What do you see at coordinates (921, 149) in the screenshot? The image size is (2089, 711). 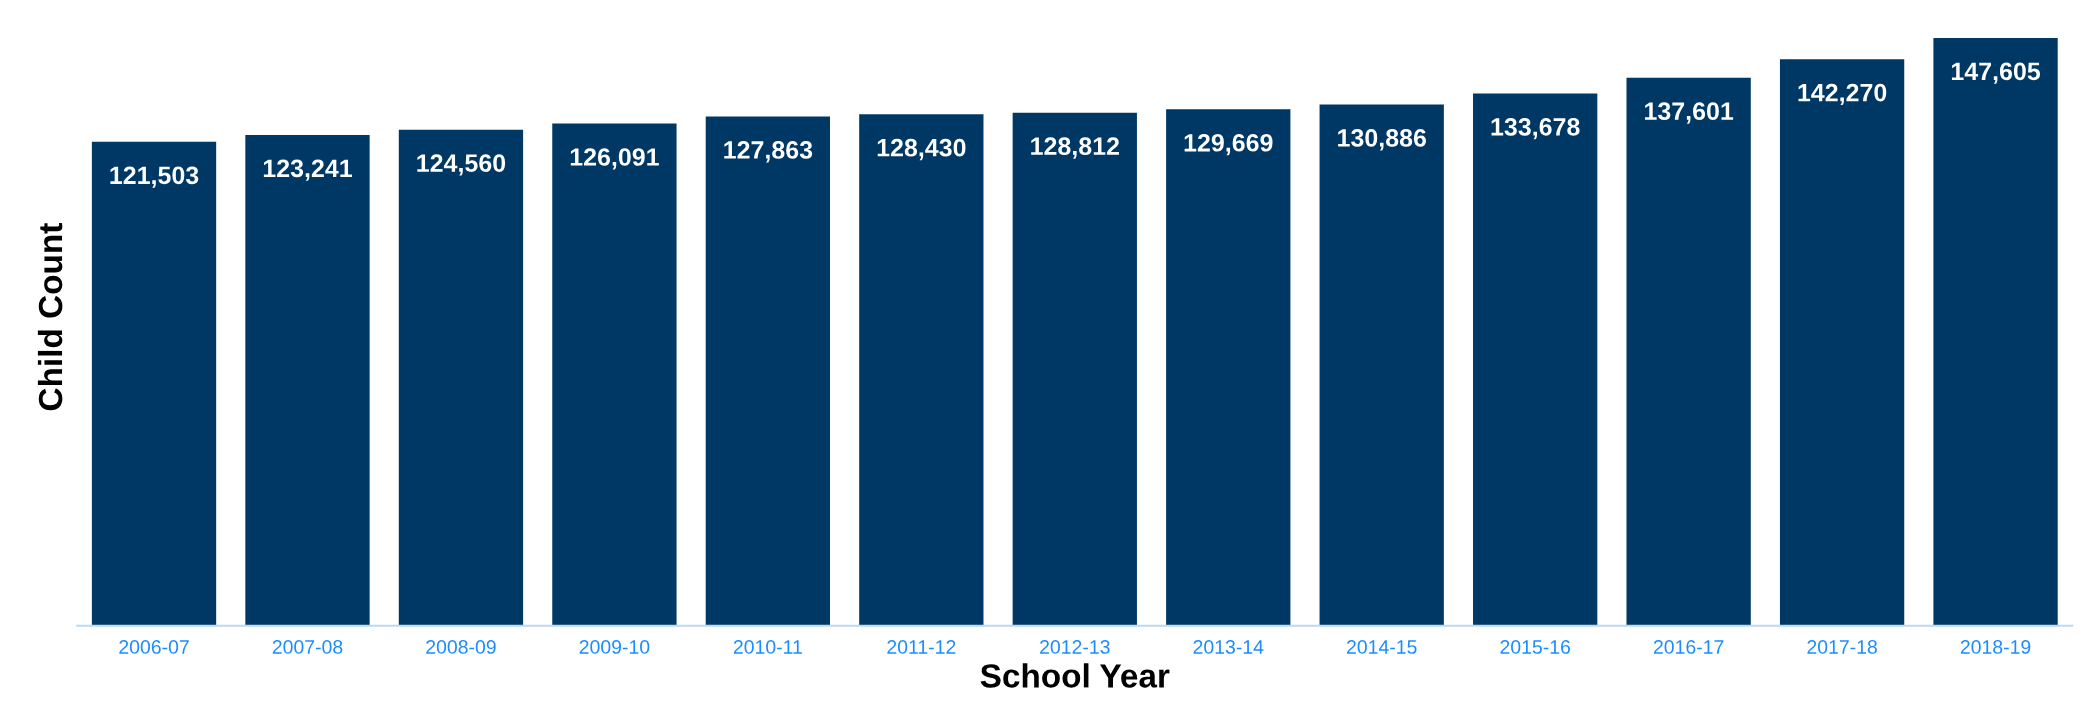 I see `data-label: 128,430` at bounding box center [921, 149].